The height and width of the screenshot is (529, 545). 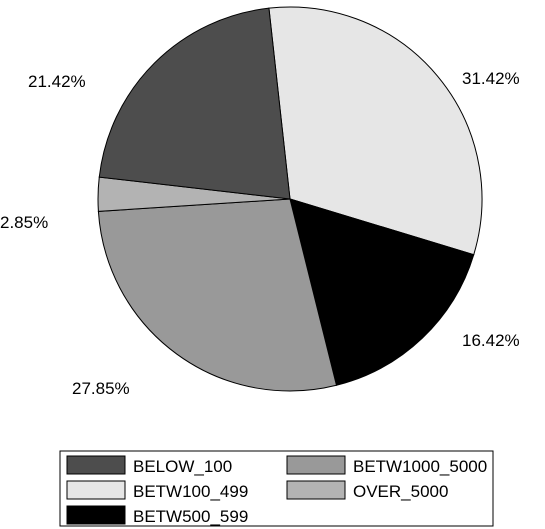 I want to click on slice-label-betw500-599: 16.42%, so click(x=491, y=340).